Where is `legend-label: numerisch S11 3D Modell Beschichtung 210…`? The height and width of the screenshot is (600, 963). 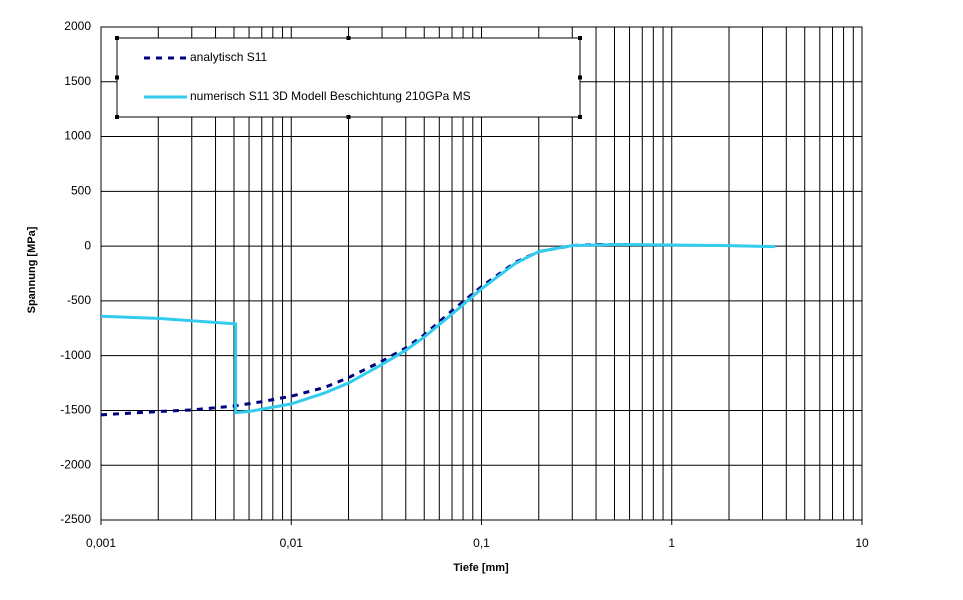 legend-label: numerisch S11 3D Modell Beschichtung 210… is located at coordinates (330, 96).